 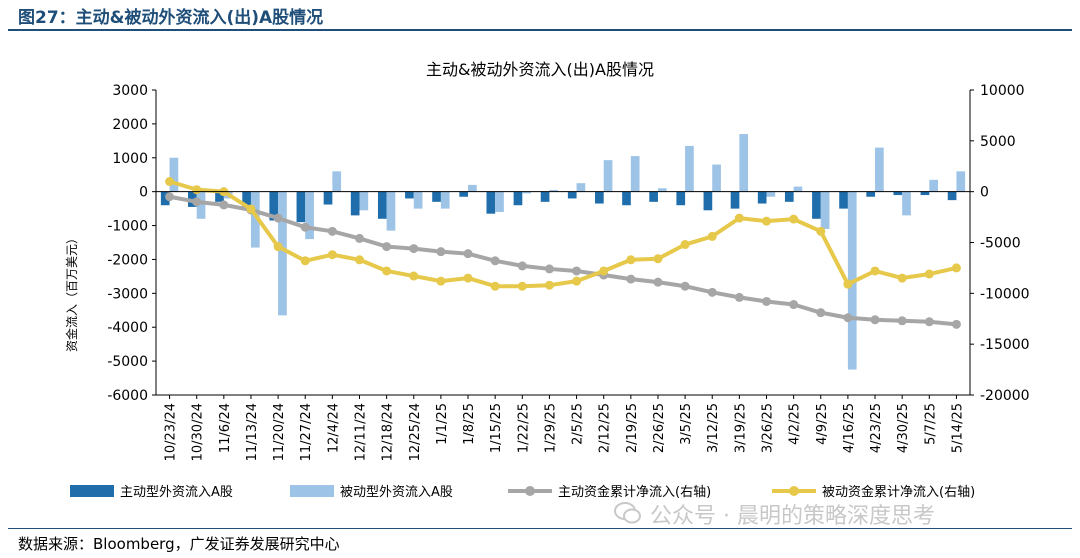 I want to click on x-tick-label: 3/5/25, so click(x=686, y=424).